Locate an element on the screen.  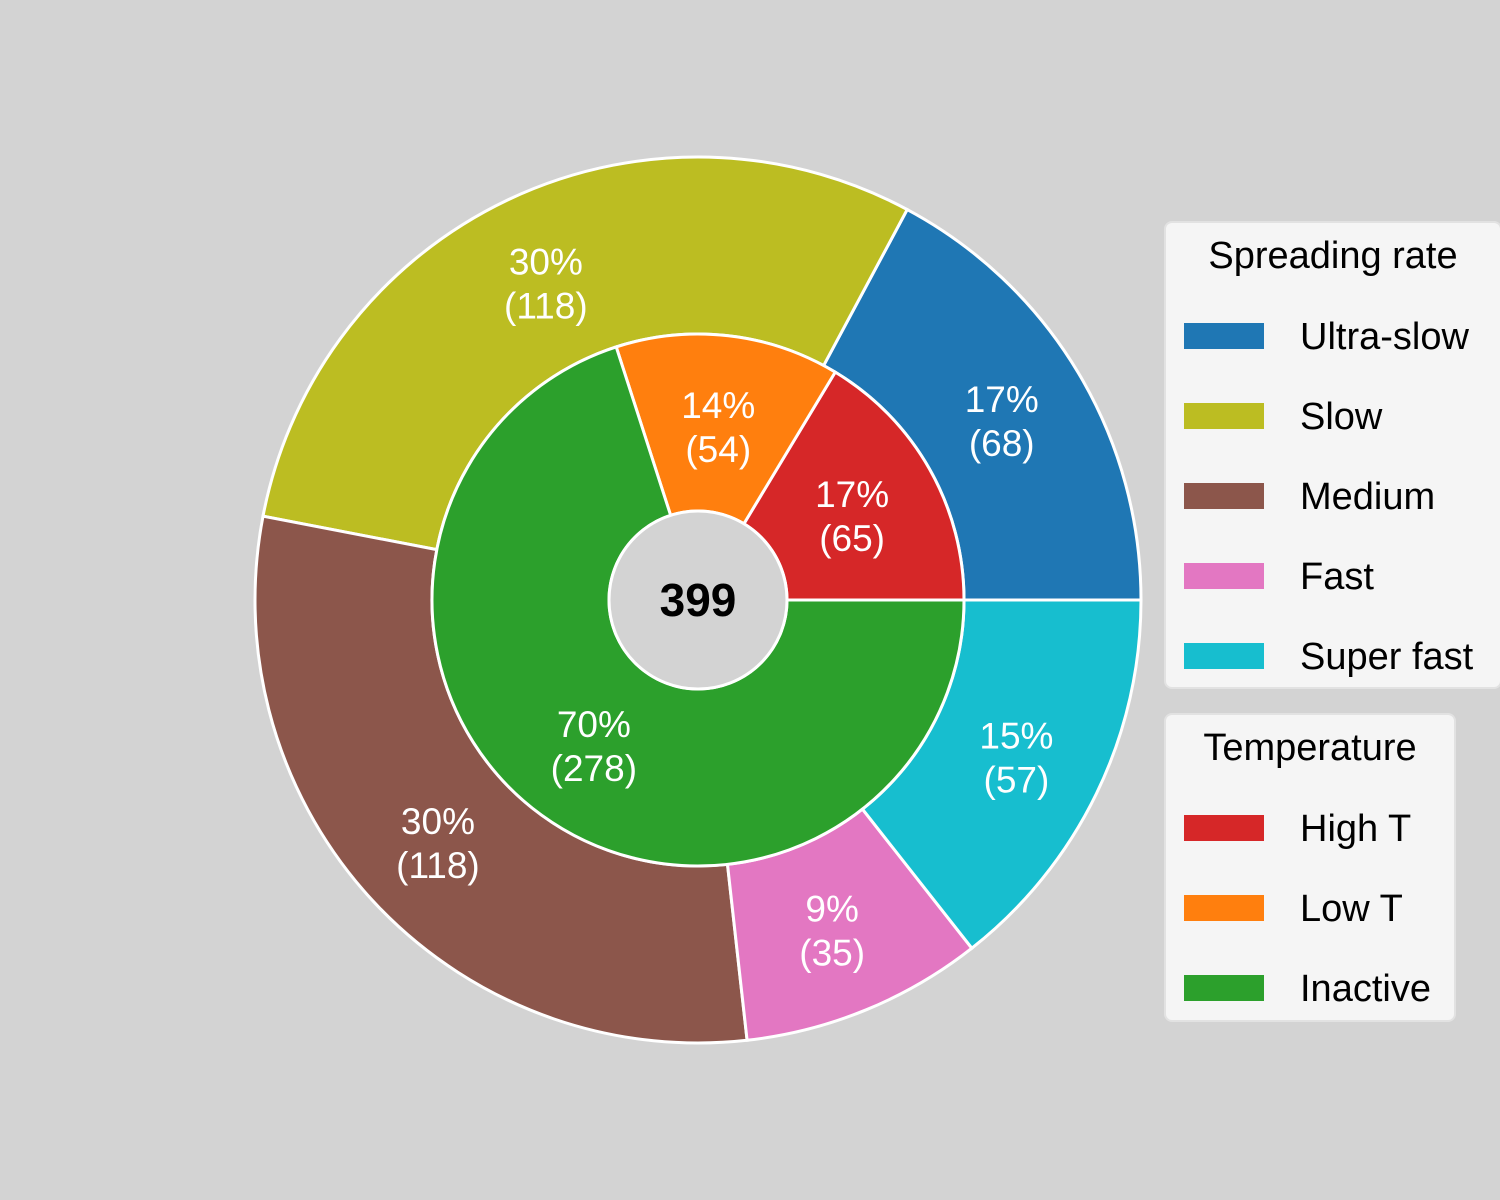
outer-pct-label-ultra-slow: 17% is located at coordinates (1002, 399).